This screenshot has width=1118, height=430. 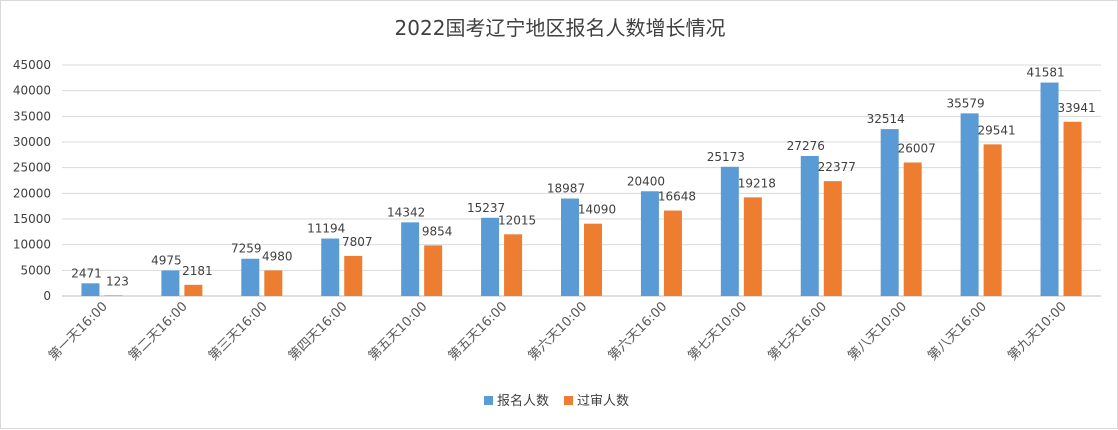 What do you see at coordinates (32, 142) in the screenshot?
I see `y-tick-label: 30000` at bounding box center [32, 142].